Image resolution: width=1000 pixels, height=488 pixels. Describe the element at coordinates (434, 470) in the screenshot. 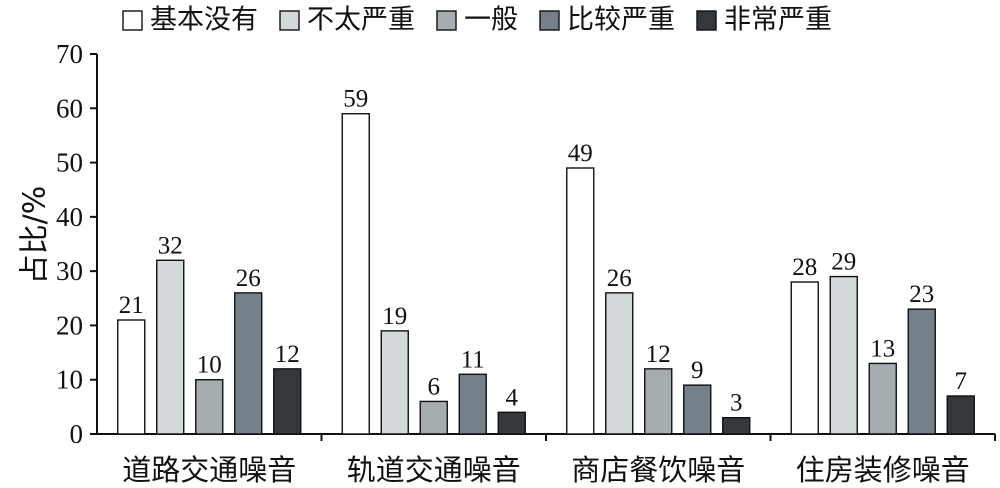

I see `category-label: 轨道交通噪音` at that location.